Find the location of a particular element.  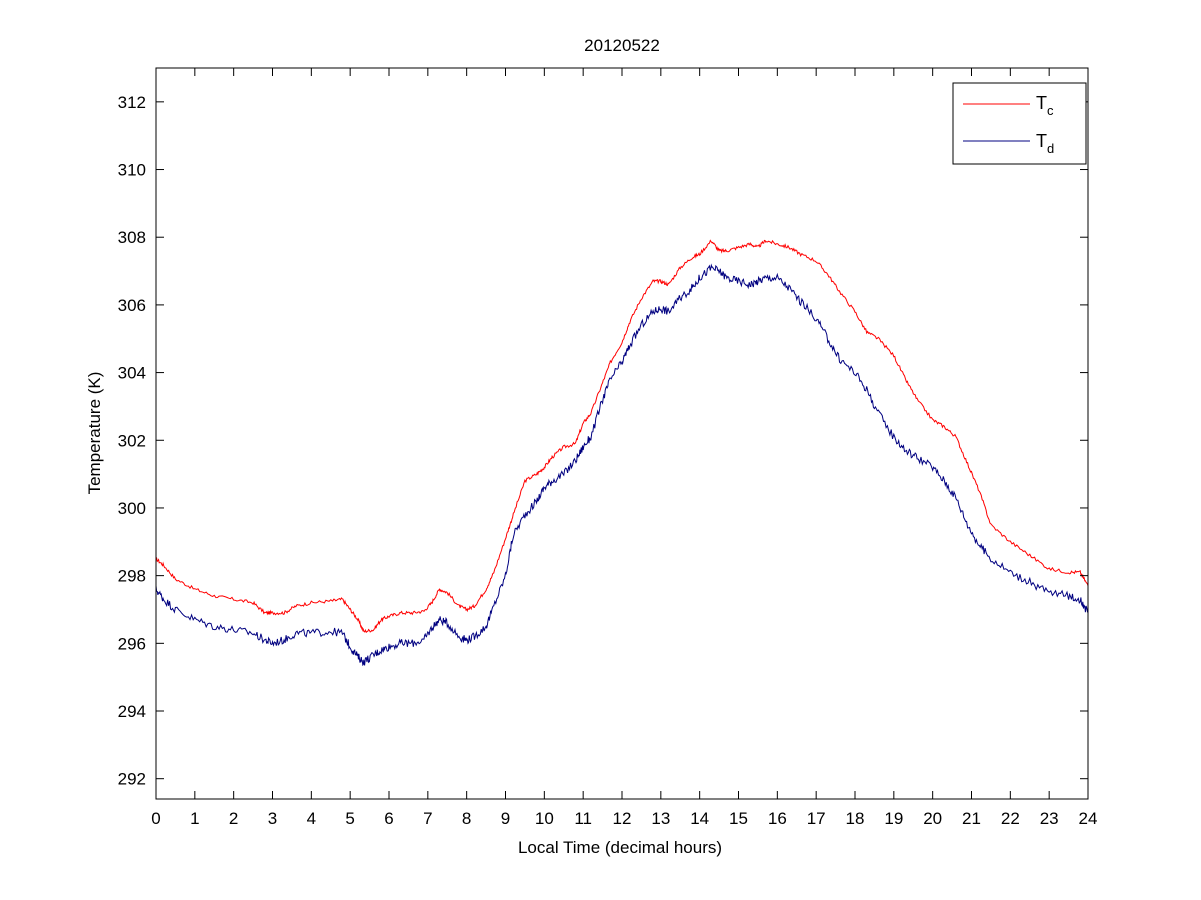

x-tick-label: 11 is located at coordinates (583, 818).